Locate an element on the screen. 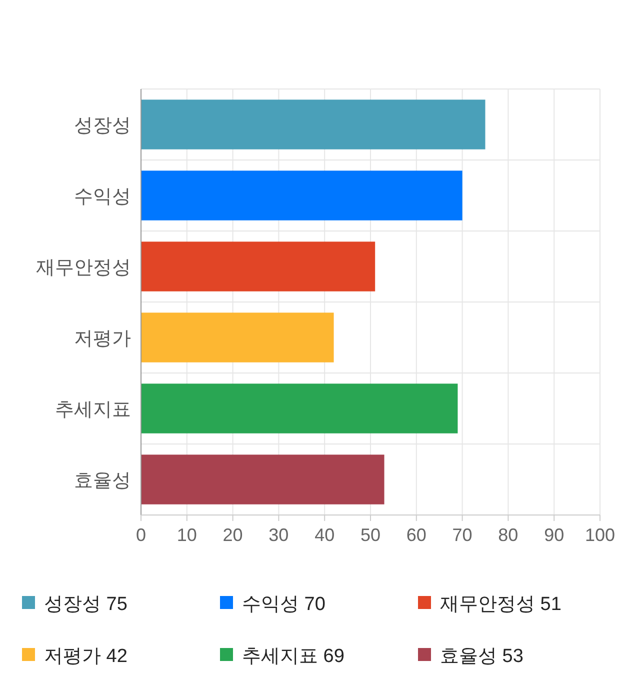  x-tick-label: 90 is located at coordinates (554, 535).